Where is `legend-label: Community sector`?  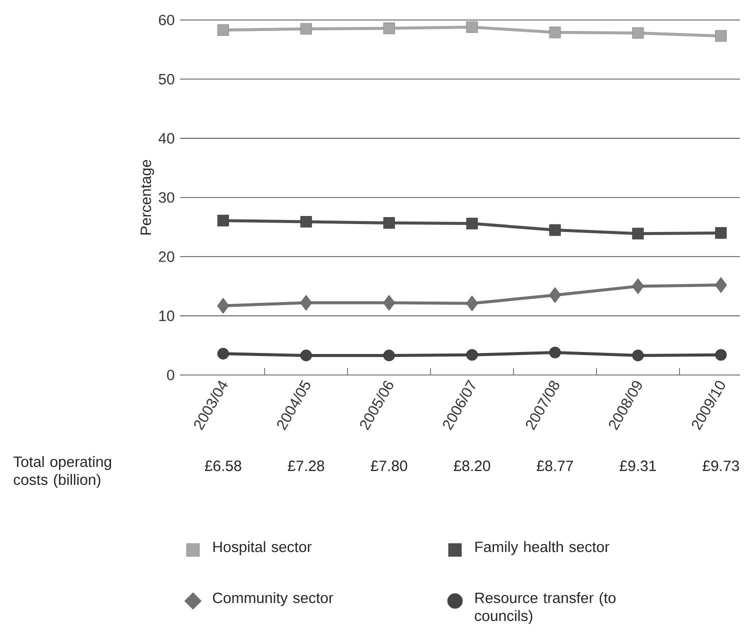 legend-label: Community sector is located at coordinates (273, 599).